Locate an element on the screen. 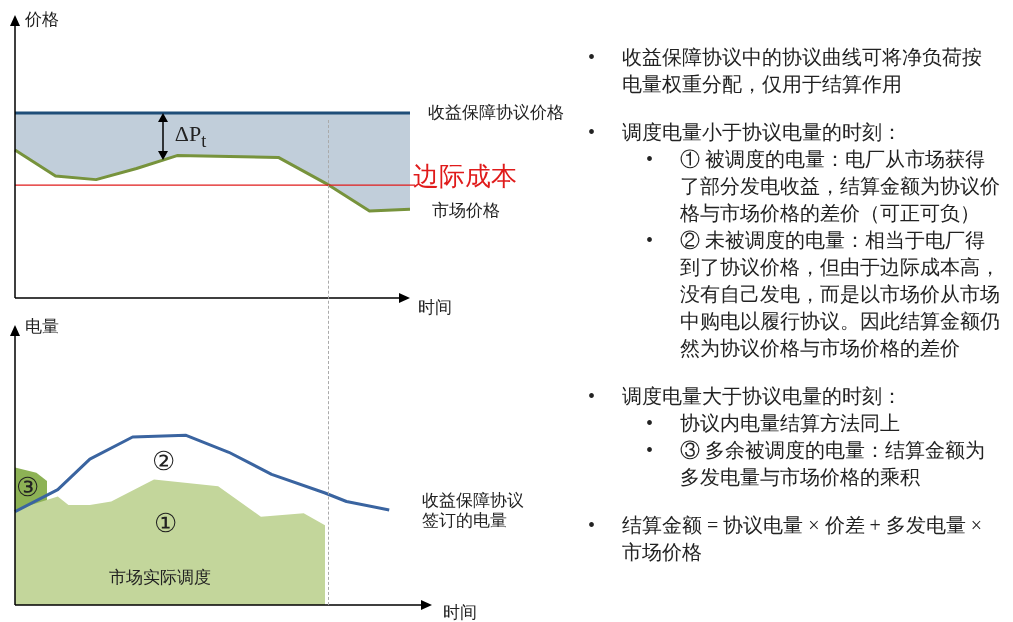 This screenshot has width=1013, height=622. y-axis-title: 电量 is located at coordinates (42, 327).